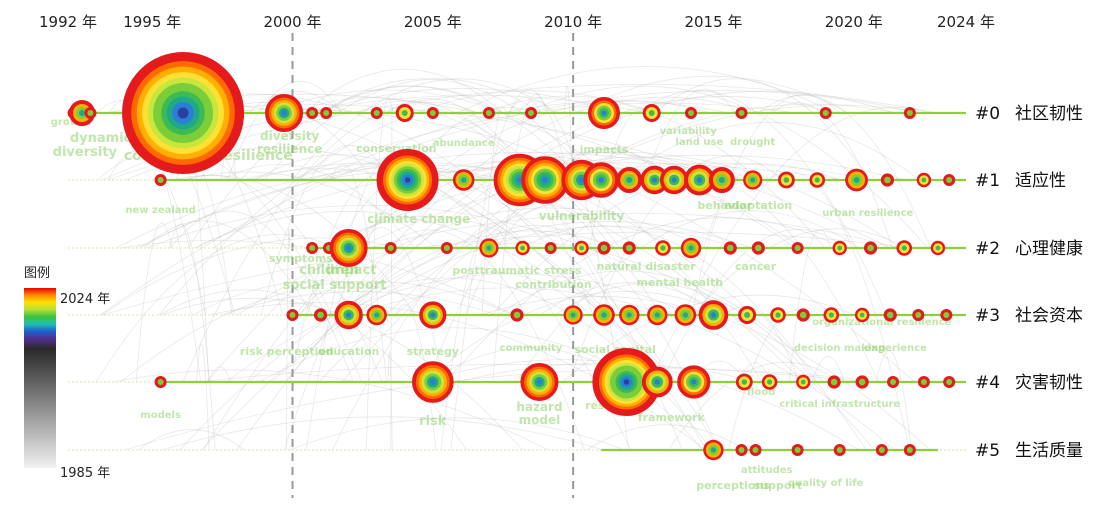 This screenshot has width=1119, height=508. Describe the element at coordinates (582, 216) in the screenshot. I see `keyword-label: vulnerability` at that location.